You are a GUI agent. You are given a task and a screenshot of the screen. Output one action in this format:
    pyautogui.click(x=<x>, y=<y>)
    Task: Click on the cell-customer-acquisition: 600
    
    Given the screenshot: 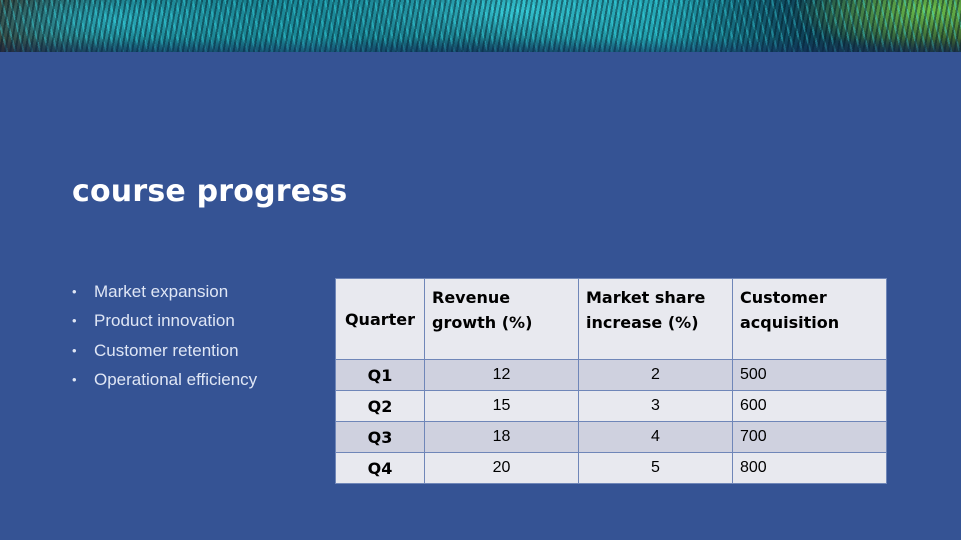 What is the action you would take?
    pyautogui.click(x=809, y=406)
    